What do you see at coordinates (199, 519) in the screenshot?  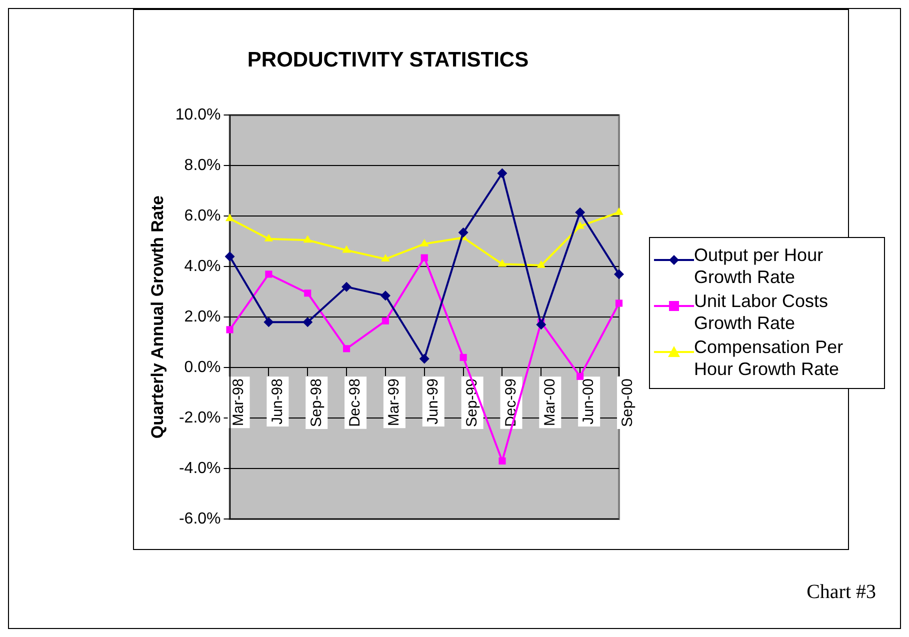 I see `y-tick-label: -6.0%` at bounding box center [199, 519].